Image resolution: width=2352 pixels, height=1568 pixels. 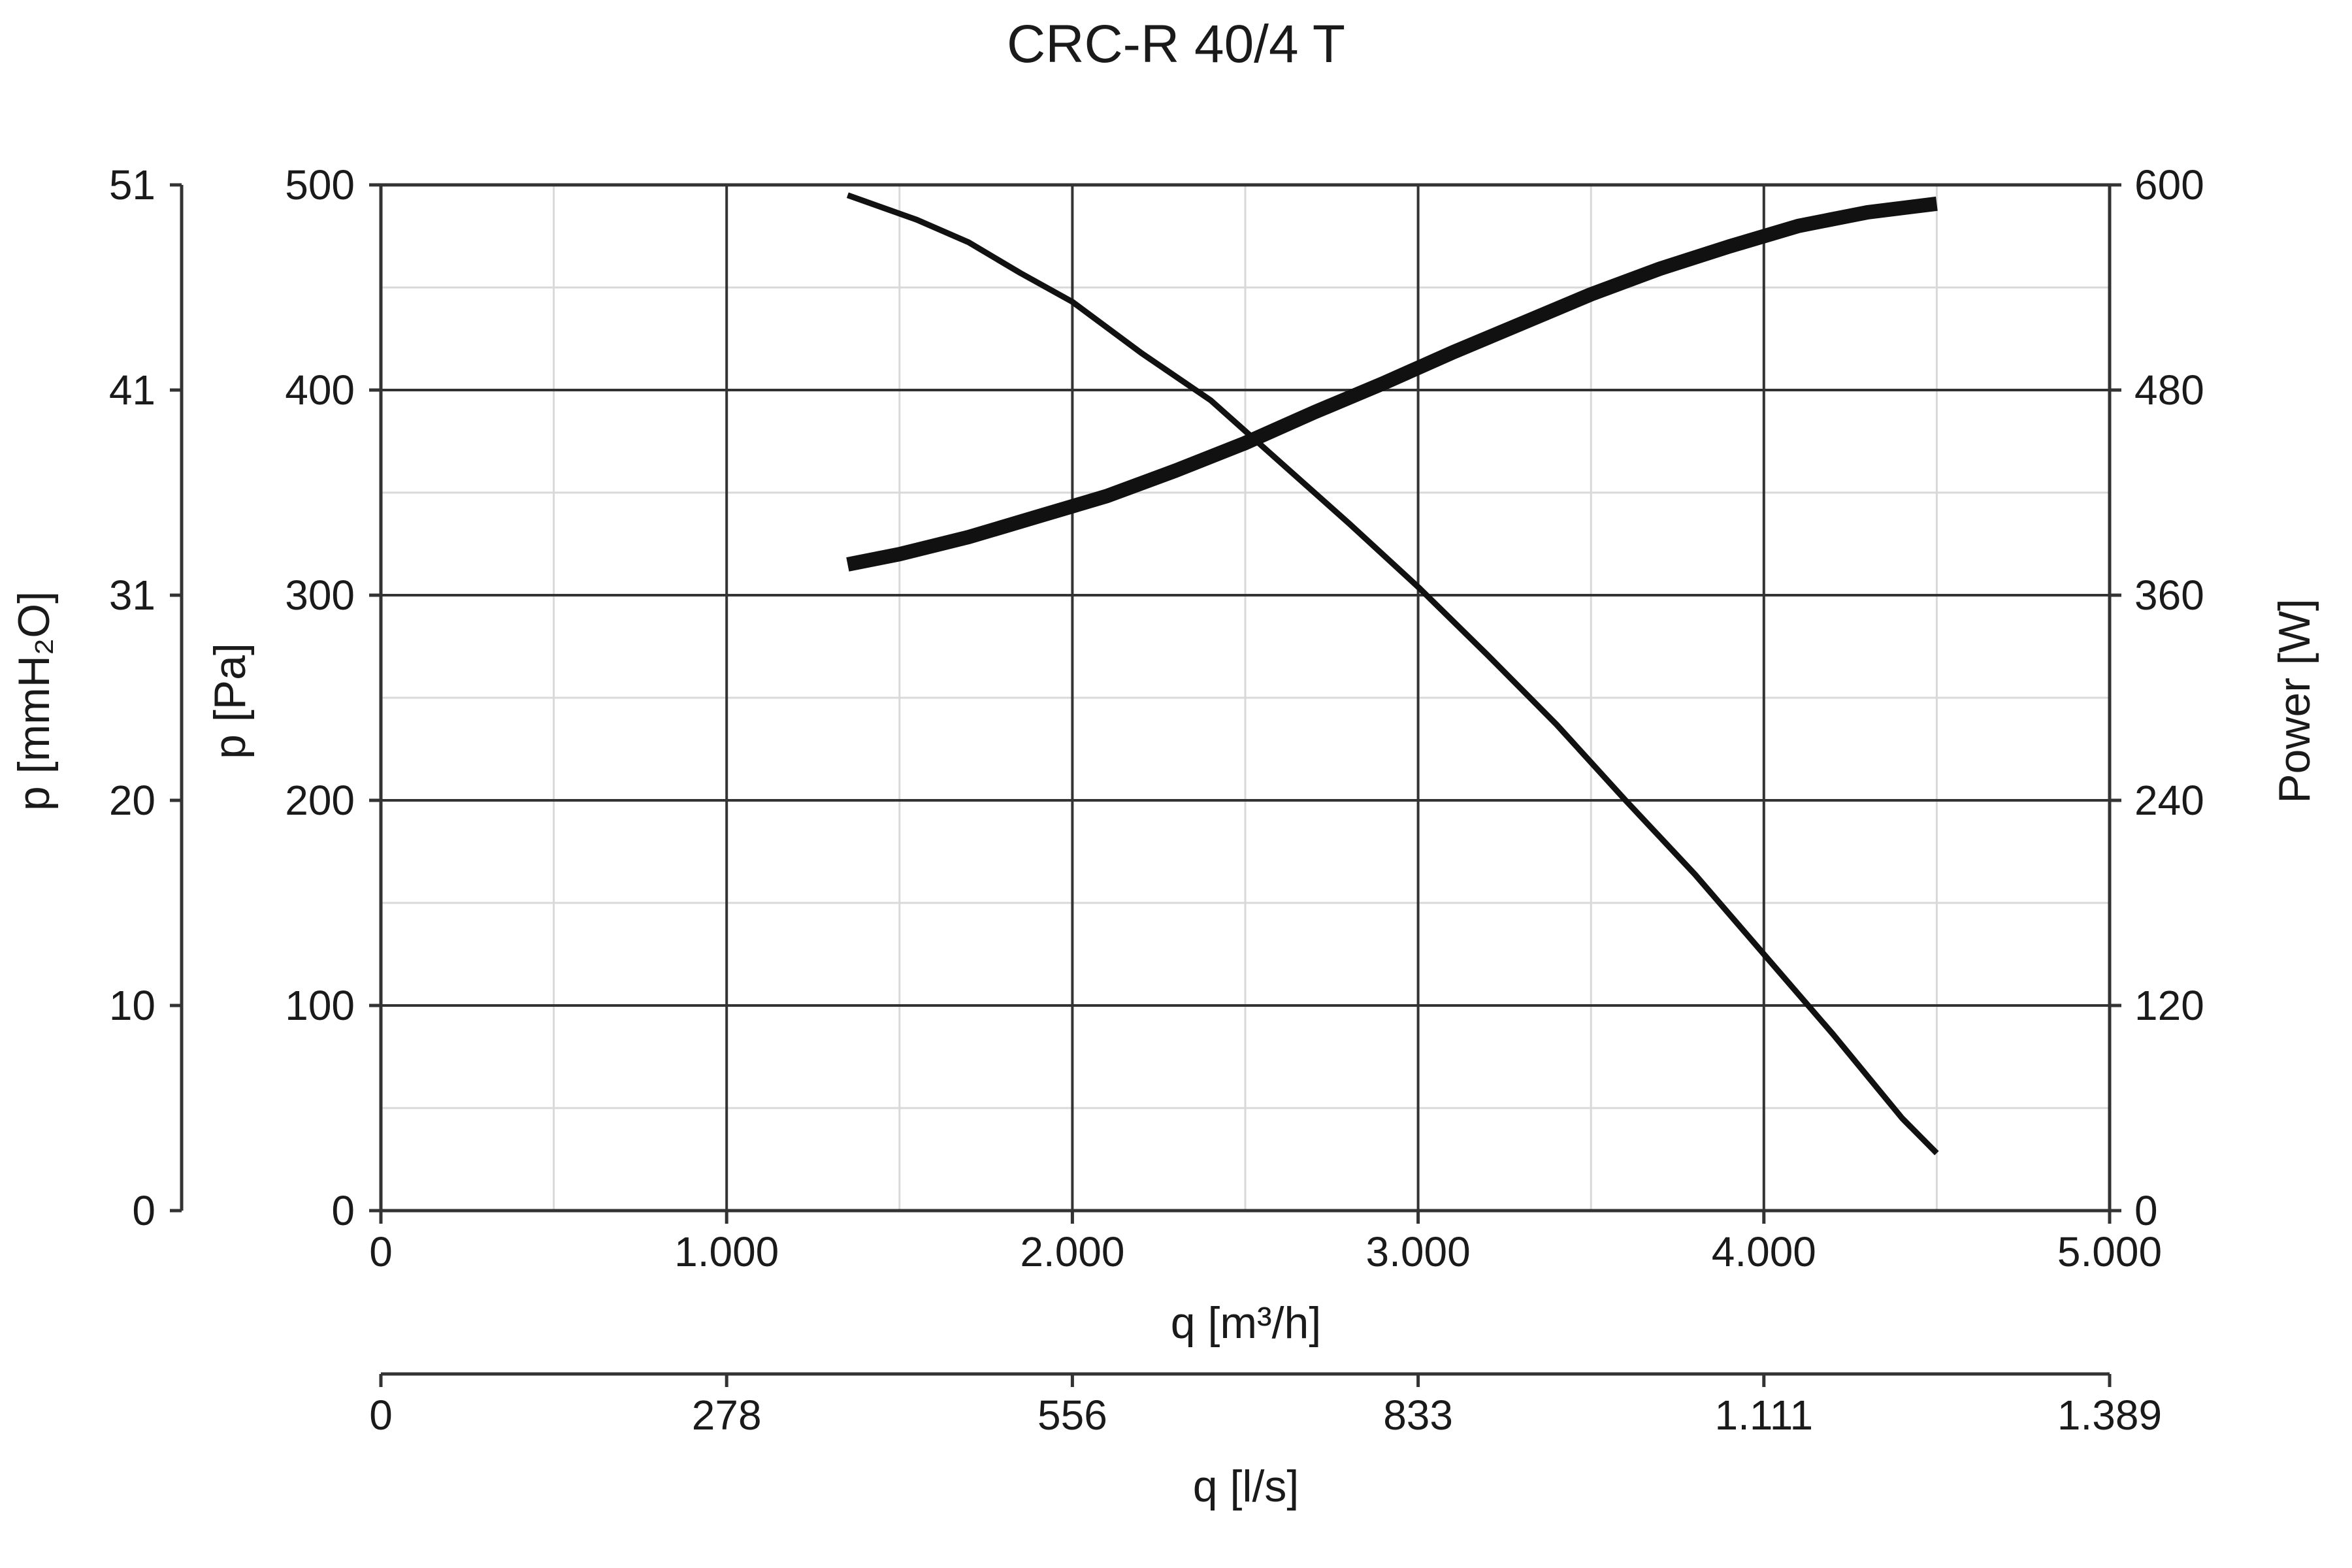 I want to click on y2-tick-label: 240, so click(x=2169, y=800).